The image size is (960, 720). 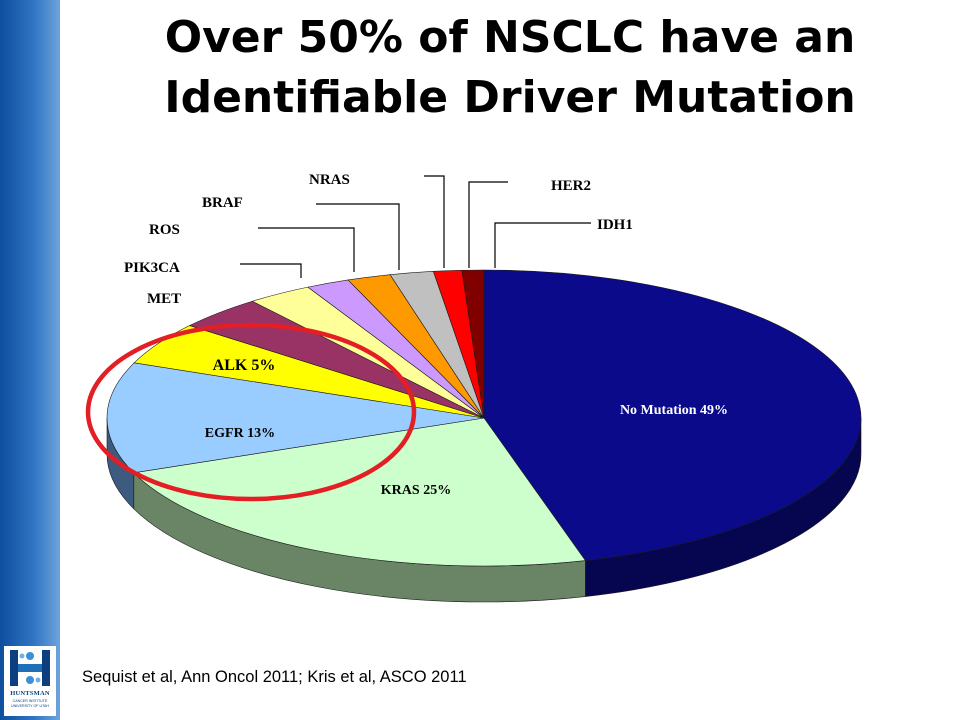 I want to click on title-line-1: Over 50% of NSCLC have an, so click(x=510, y=37).